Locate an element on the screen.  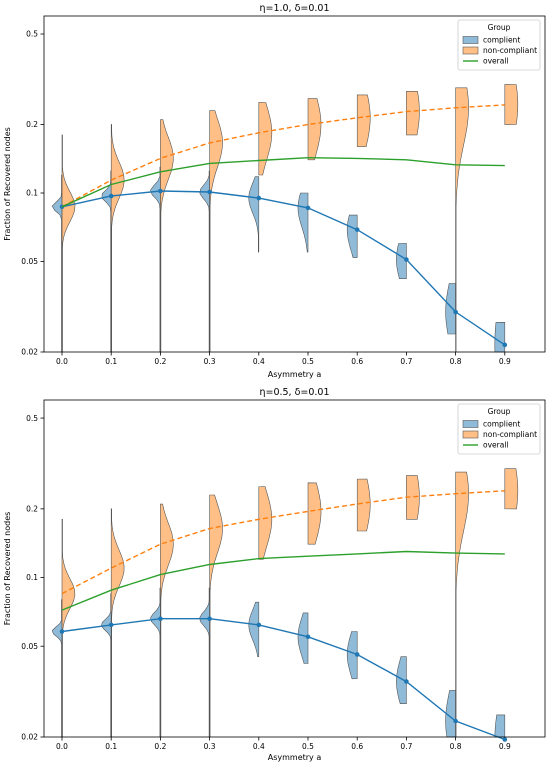
series-line-non-compliant is located at coordinates (283, 542).